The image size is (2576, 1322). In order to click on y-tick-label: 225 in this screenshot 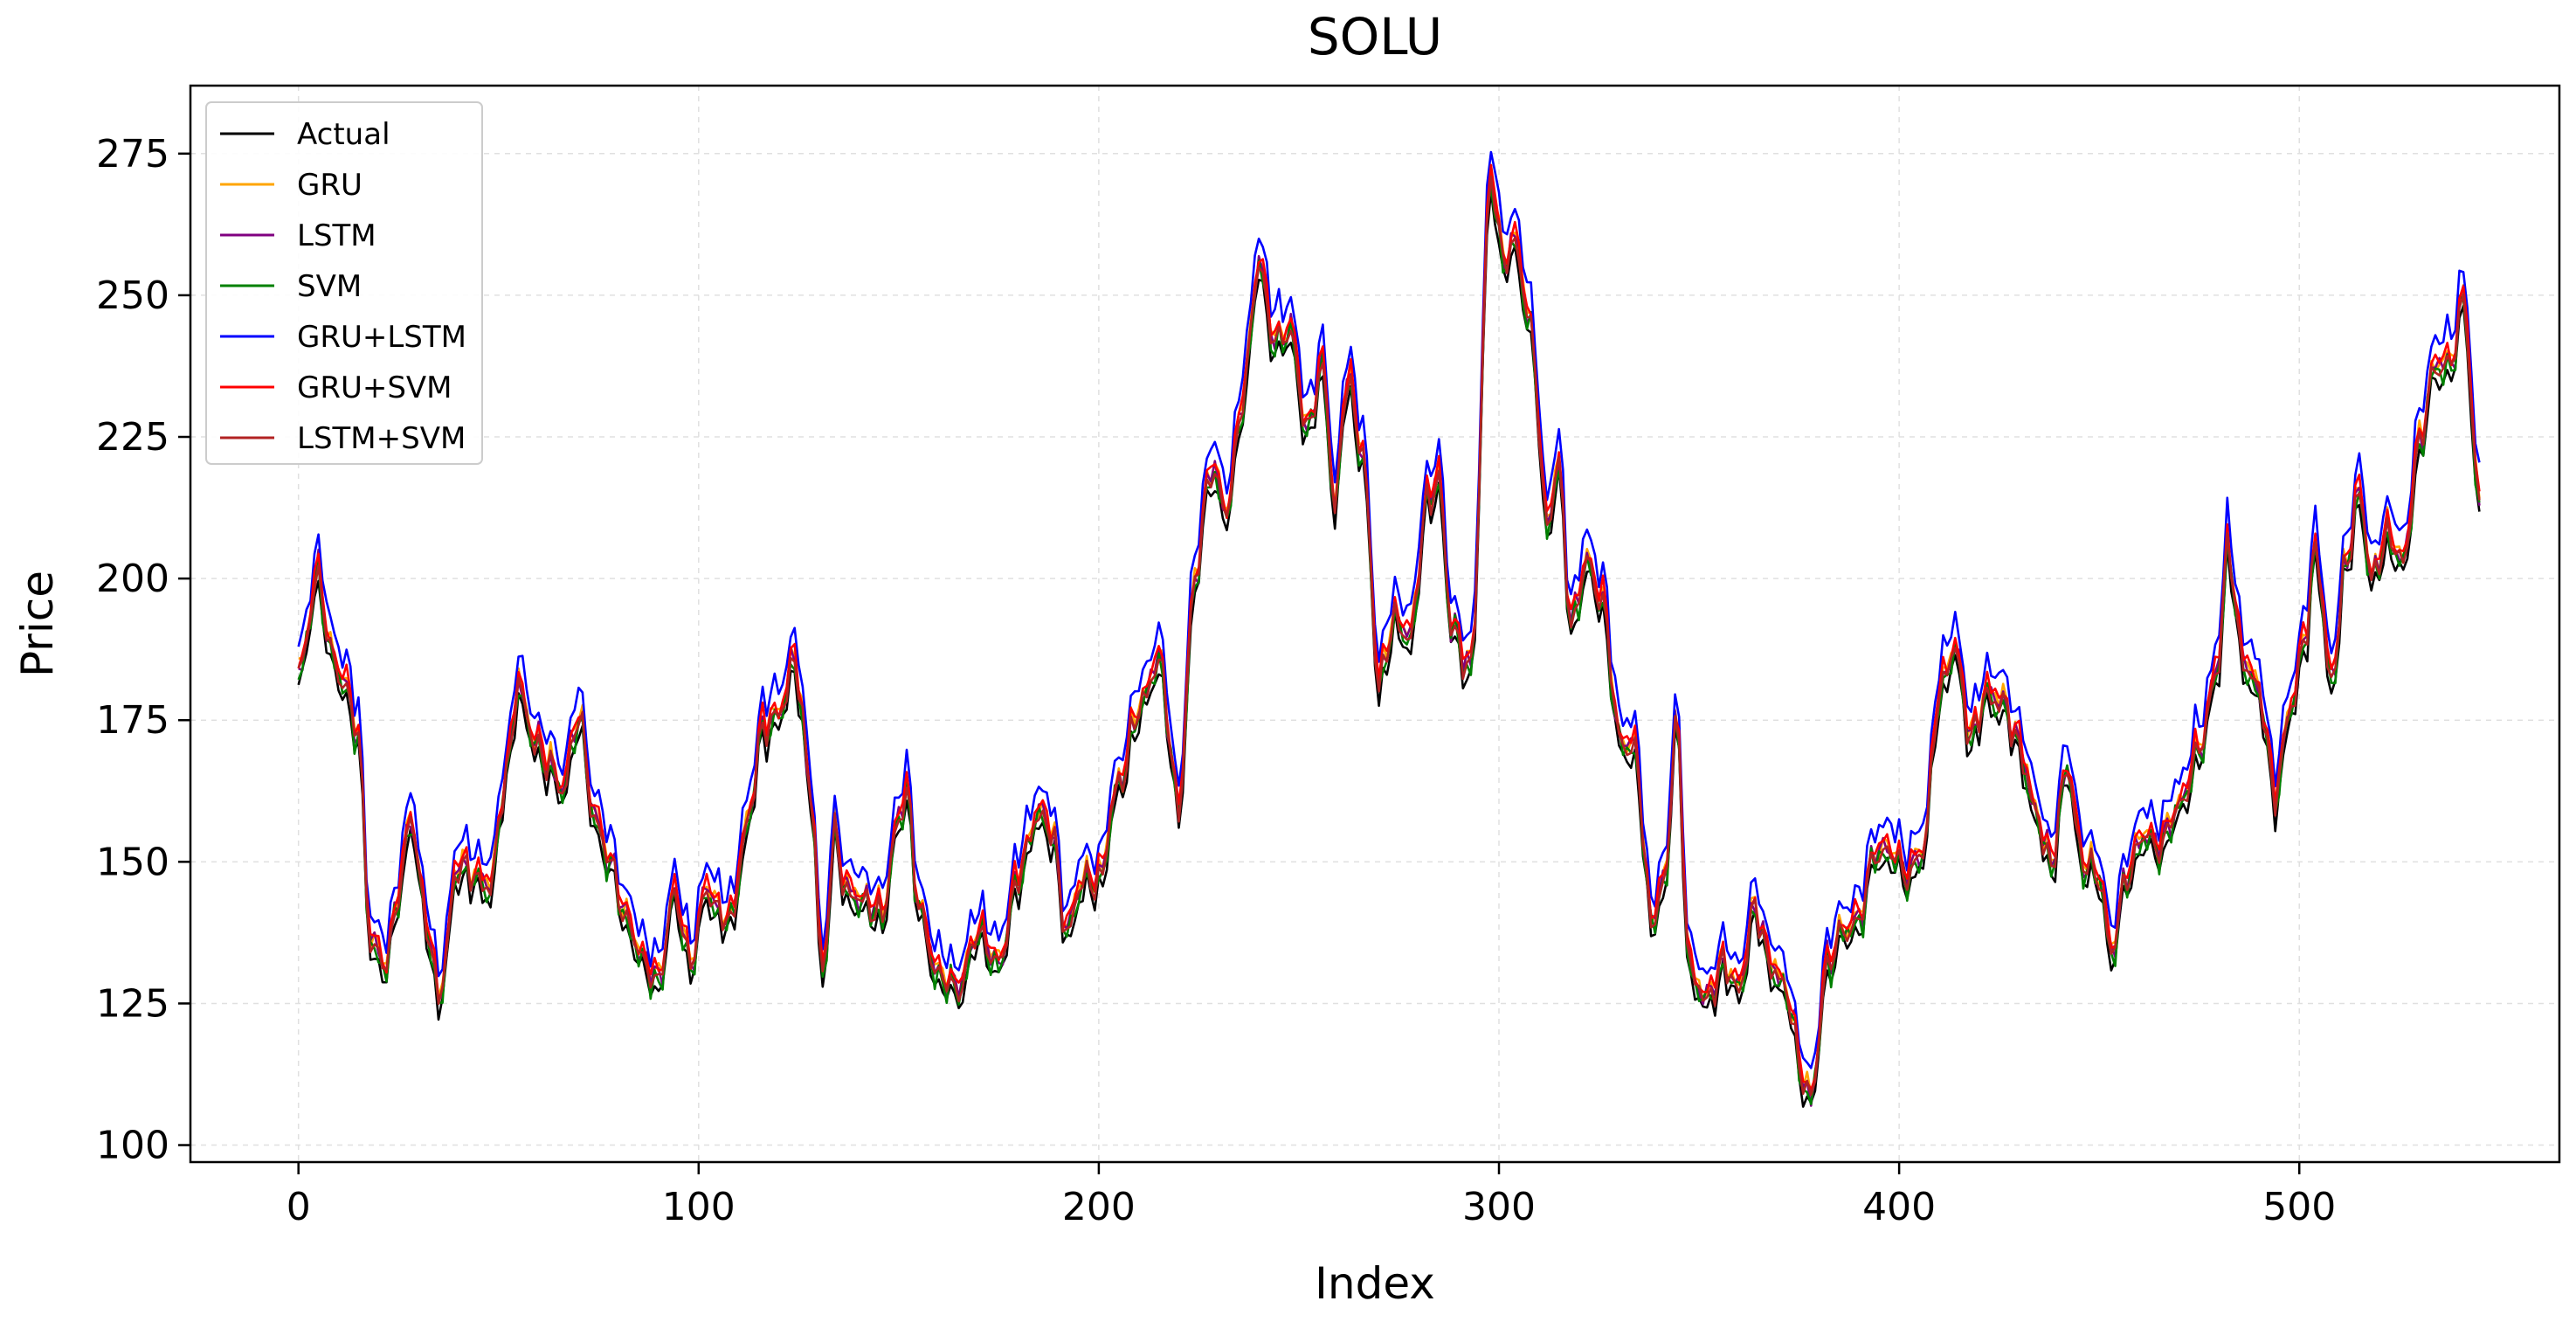, I will do `click(132, 438)`.